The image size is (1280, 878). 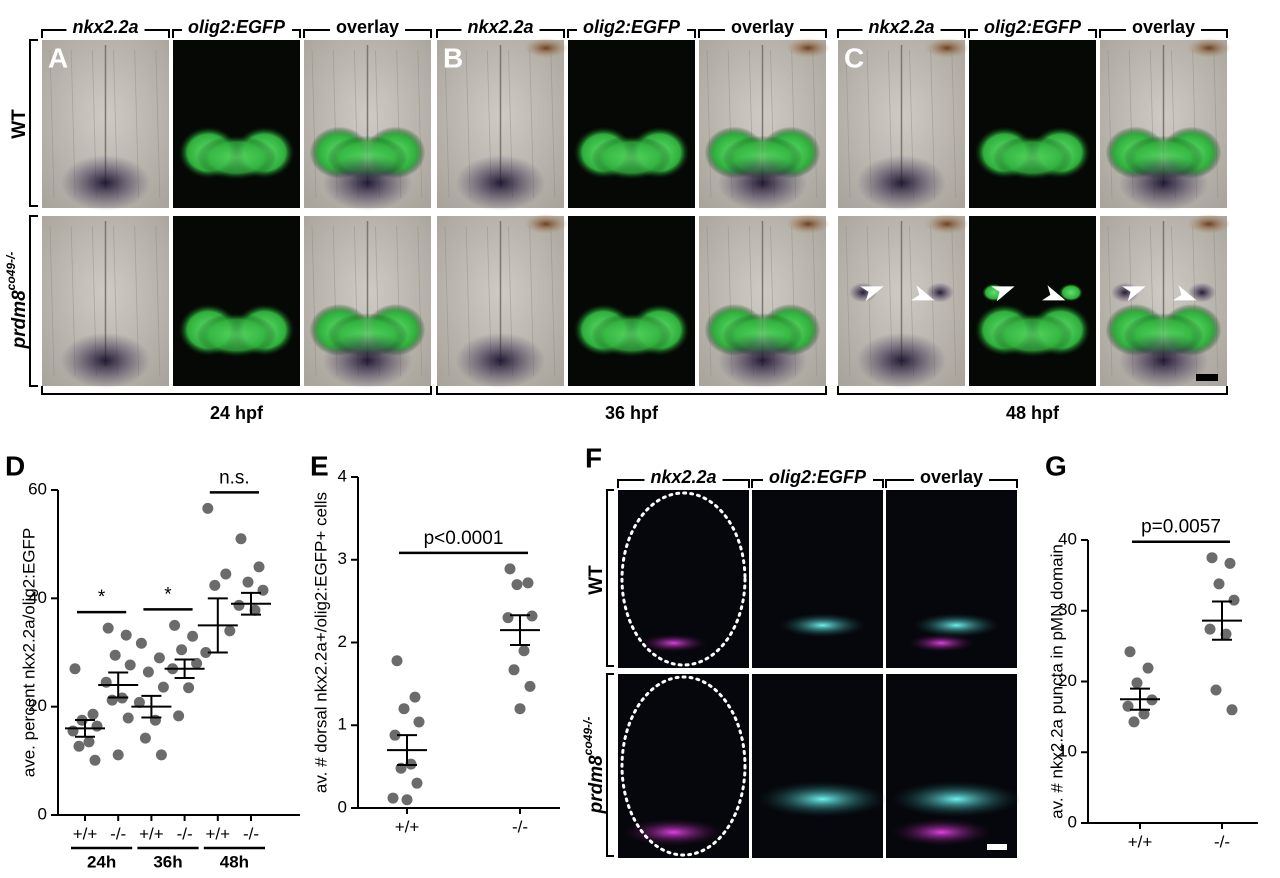 What do you see at coordinates (588, 736) in the screenshot?
I see `row-label-sup: co49-/-` at bounding box center [588, 736].